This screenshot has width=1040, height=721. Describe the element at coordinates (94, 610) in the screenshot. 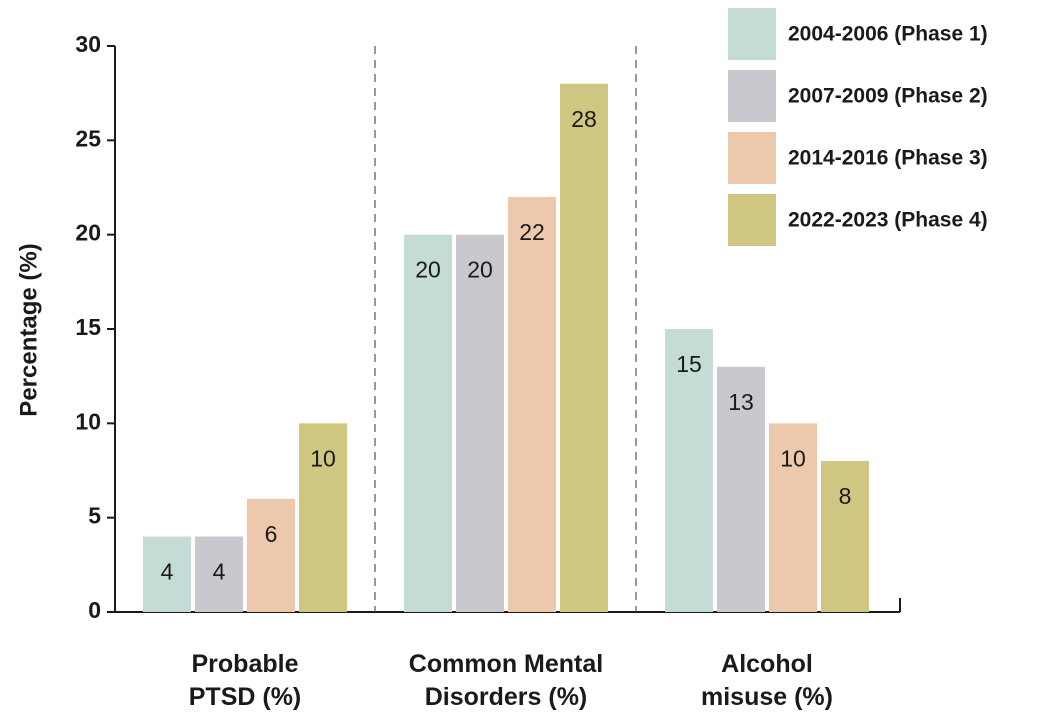

I see `y-tick-label: 0` at that location.